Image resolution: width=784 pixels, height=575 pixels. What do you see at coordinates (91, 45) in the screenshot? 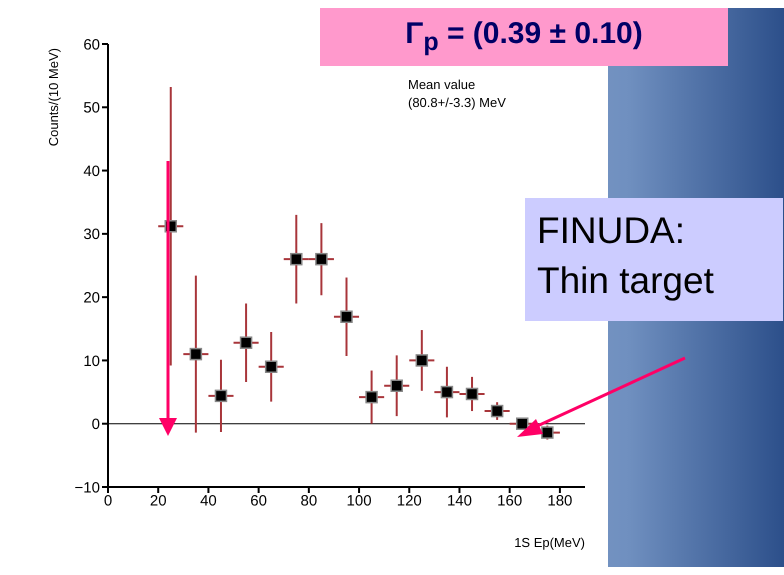
I see `y-tick-label: 60` at bounding box center [91, 45].